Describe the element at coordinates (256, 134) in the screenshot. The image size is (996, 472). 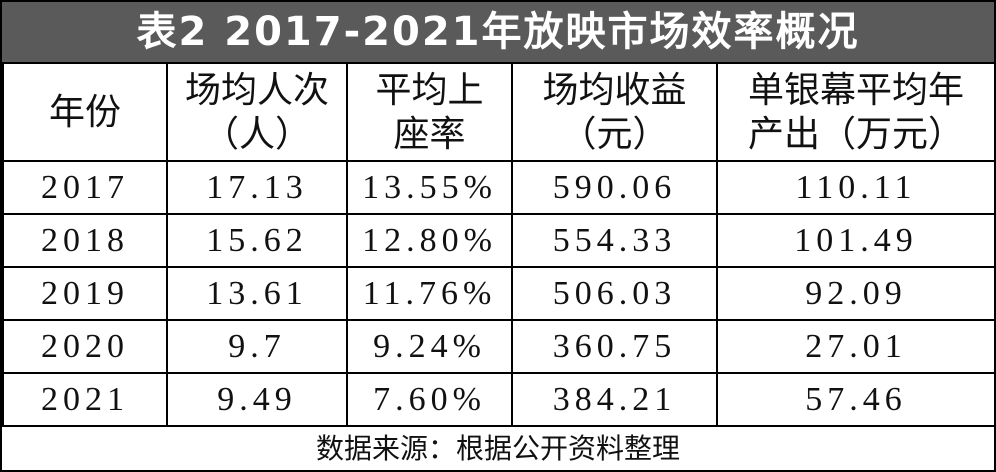
I see `header-line: （人）` at that location.